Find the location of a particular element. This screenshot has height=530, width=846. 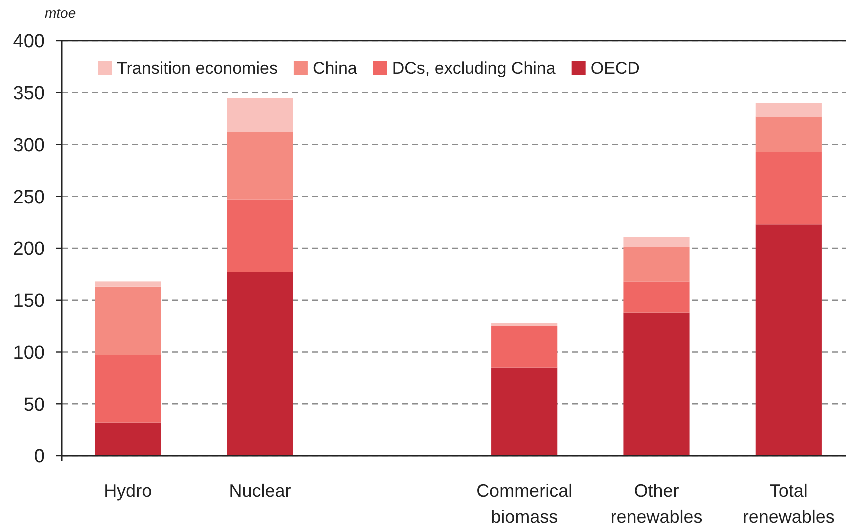

x-tick-label: Total renewables is located at coordinates (788, 504).